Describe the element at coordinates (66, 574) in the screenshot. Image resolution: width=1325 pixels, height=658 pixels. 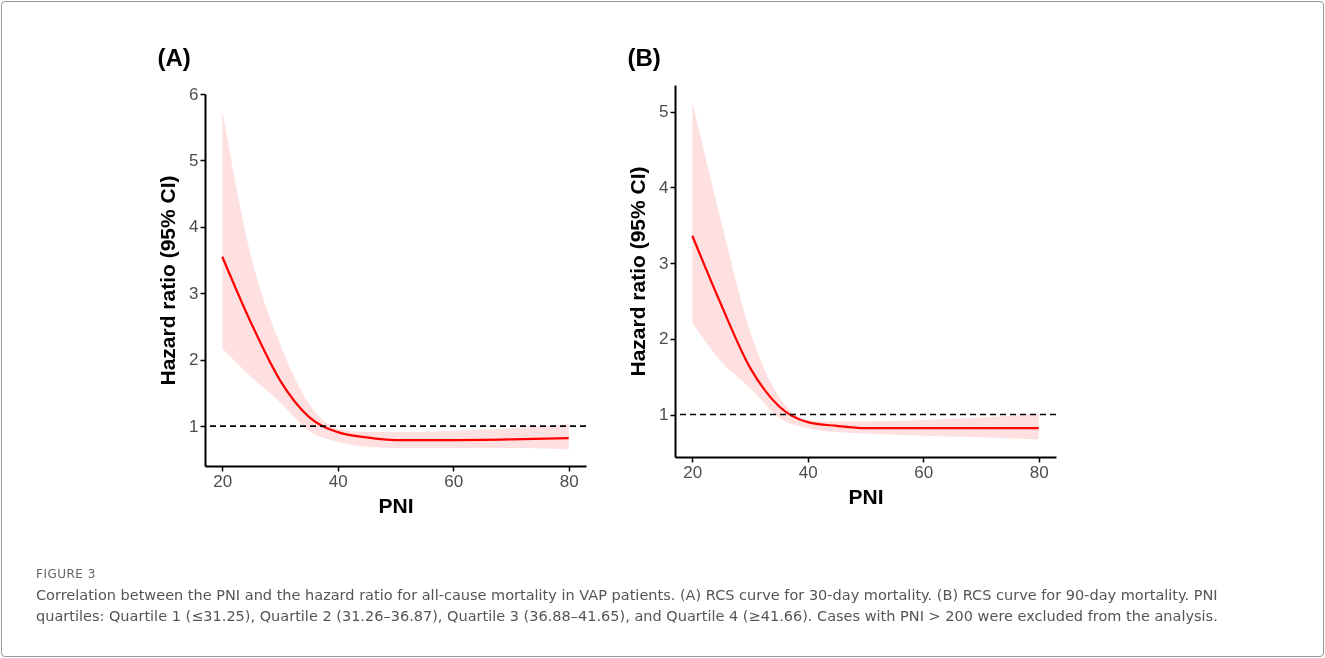
I see `caption: FIGURE 3` at that location.